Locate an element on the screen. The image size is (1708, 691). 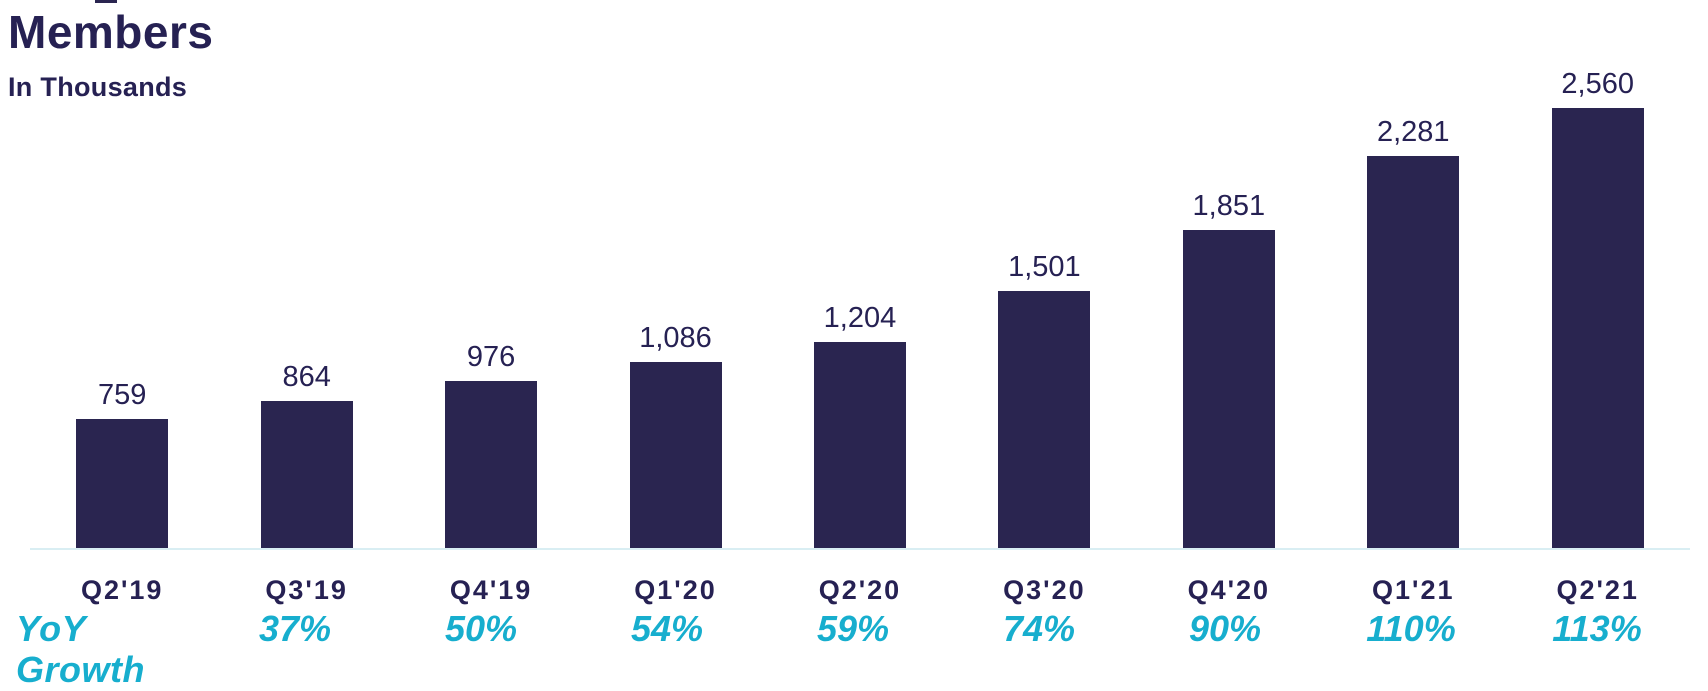
bar-column-q1-21: 2,281 is located at coordinates (1413, 275).